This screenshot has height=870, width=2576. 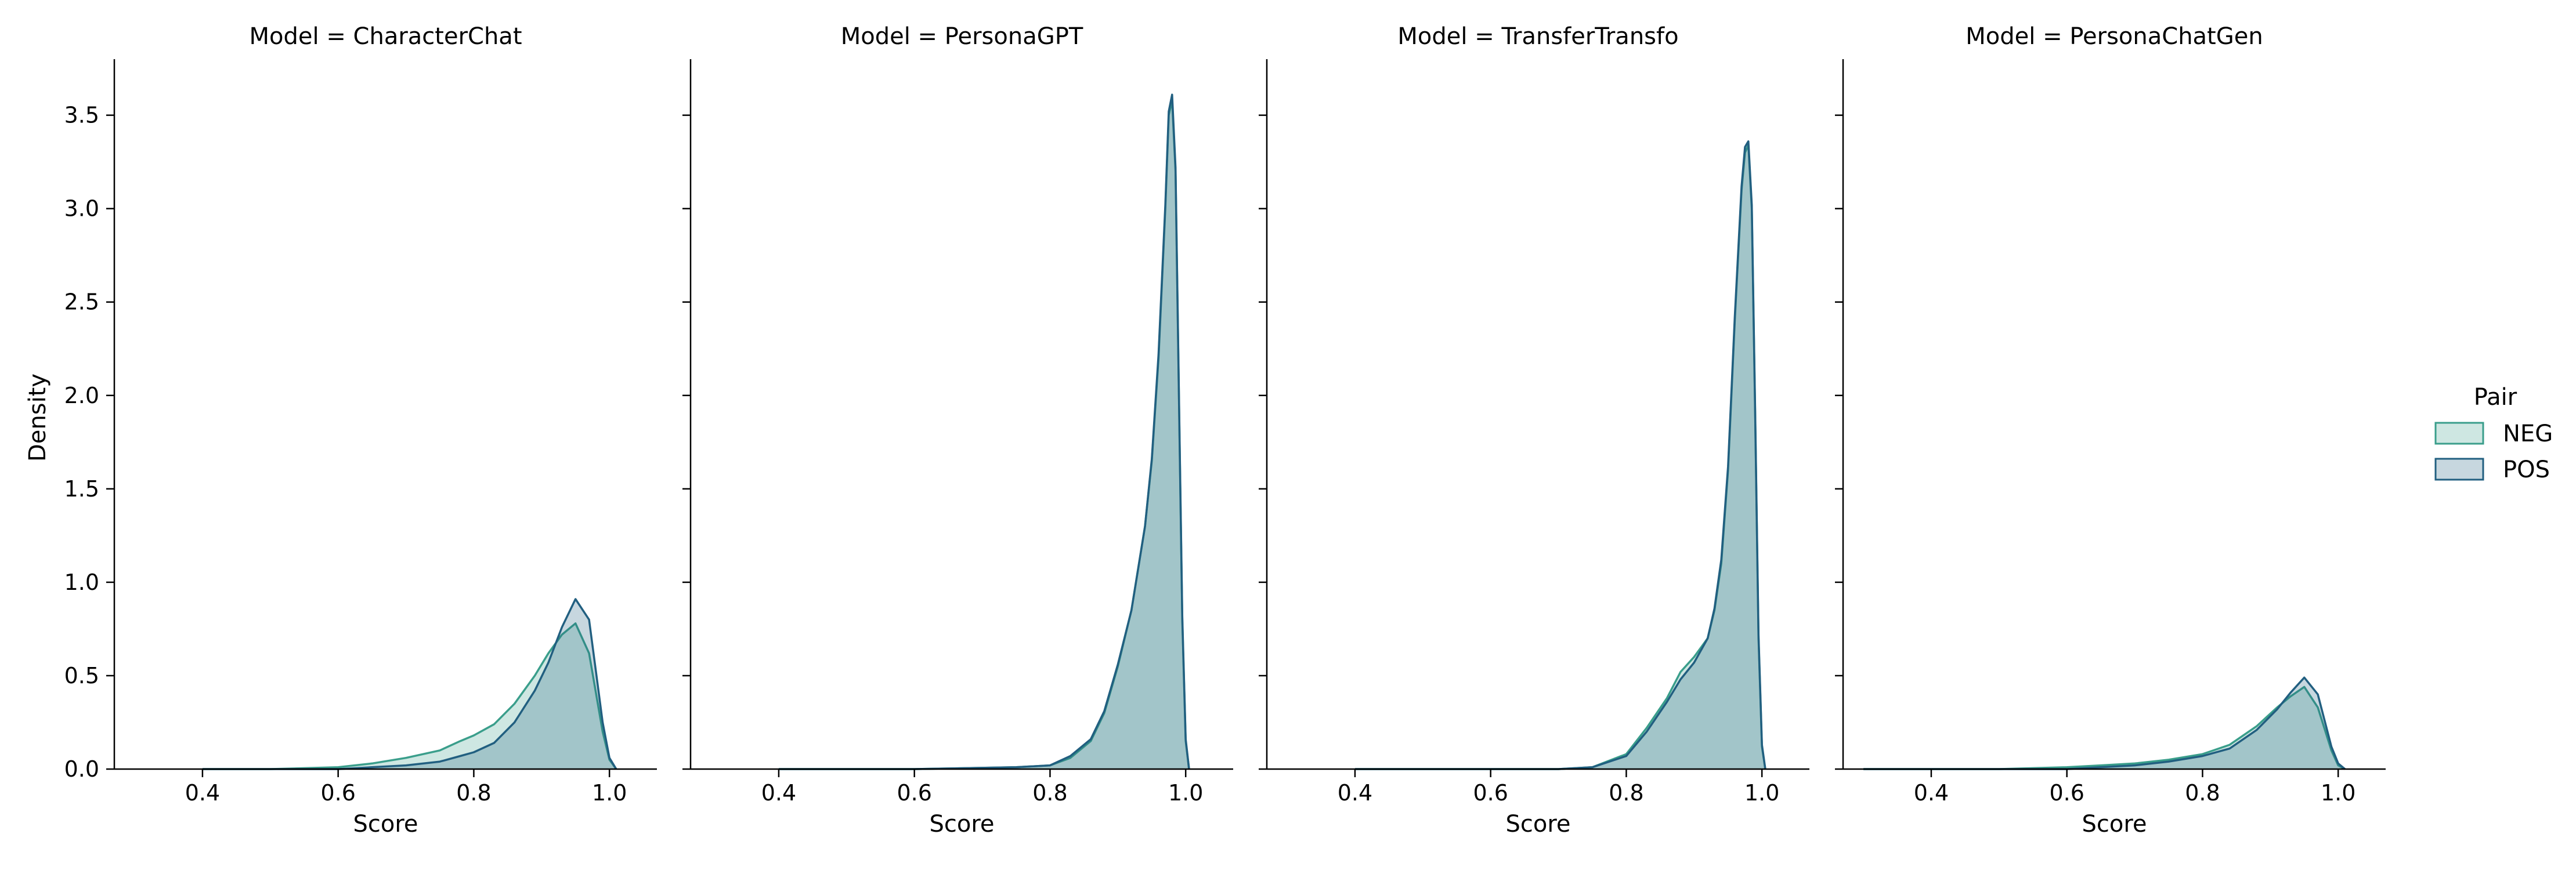 What do you see at coordinates (2495, 397) in the screenshot?
I see `legend-title: Pair` at bounding box center [2495, 397].